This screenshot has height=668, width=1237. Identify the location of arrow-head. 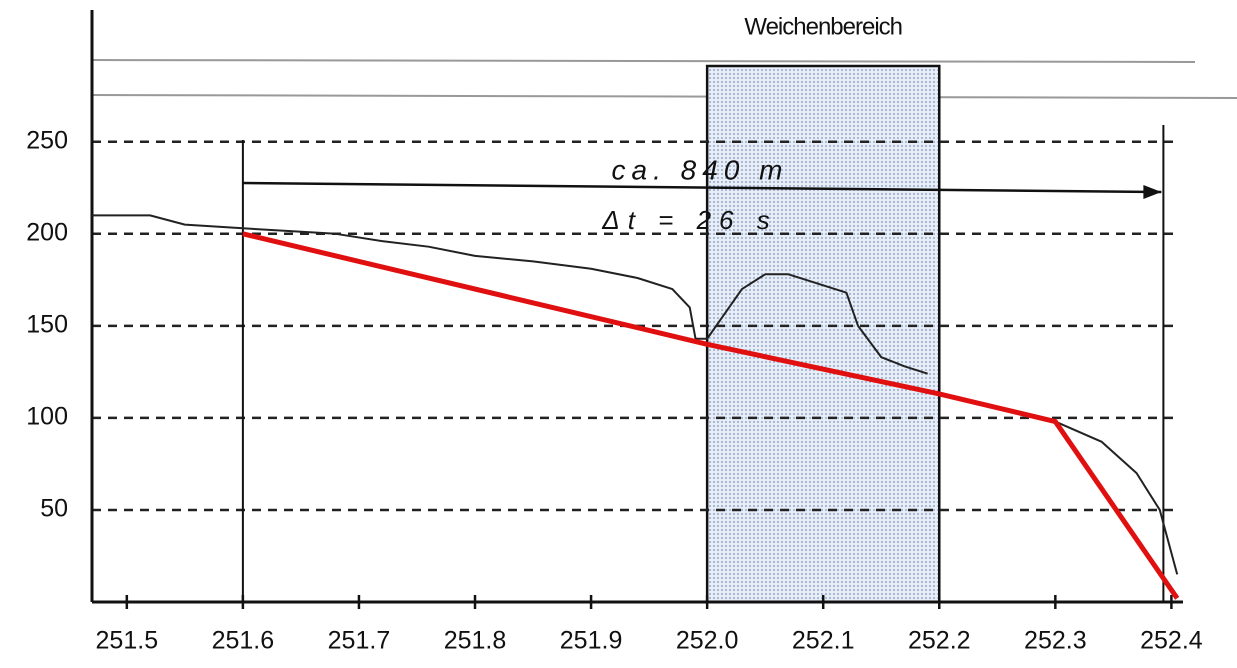
(1152, 192).